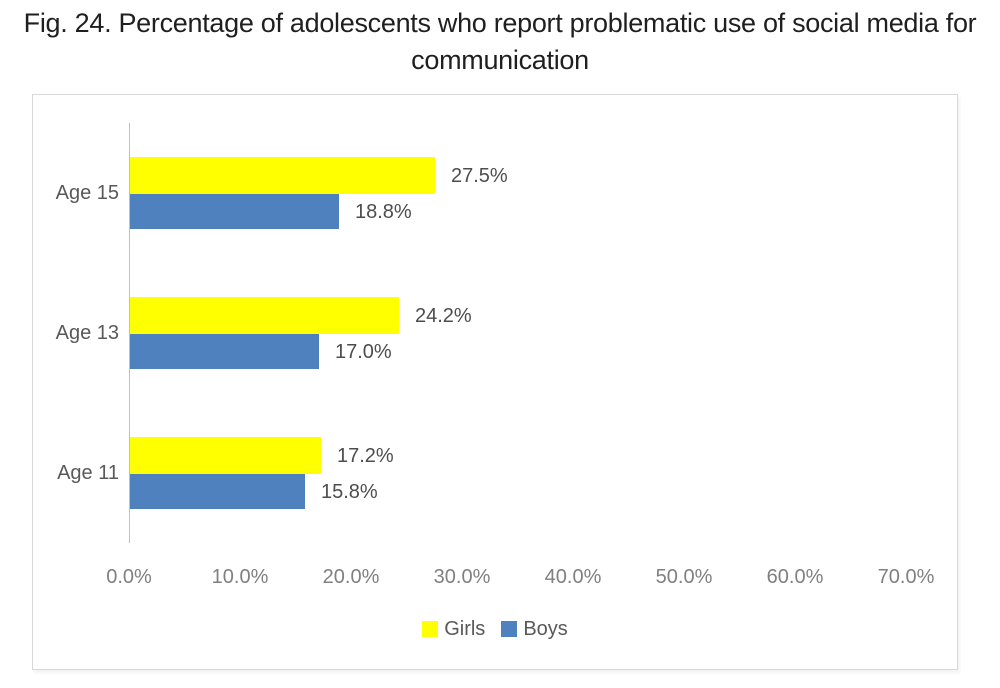  What do you see at coordinates (906, 577) in the screenshot?
I see `x-tick-label-7: 70.0%` at bounding box center [906, 577].